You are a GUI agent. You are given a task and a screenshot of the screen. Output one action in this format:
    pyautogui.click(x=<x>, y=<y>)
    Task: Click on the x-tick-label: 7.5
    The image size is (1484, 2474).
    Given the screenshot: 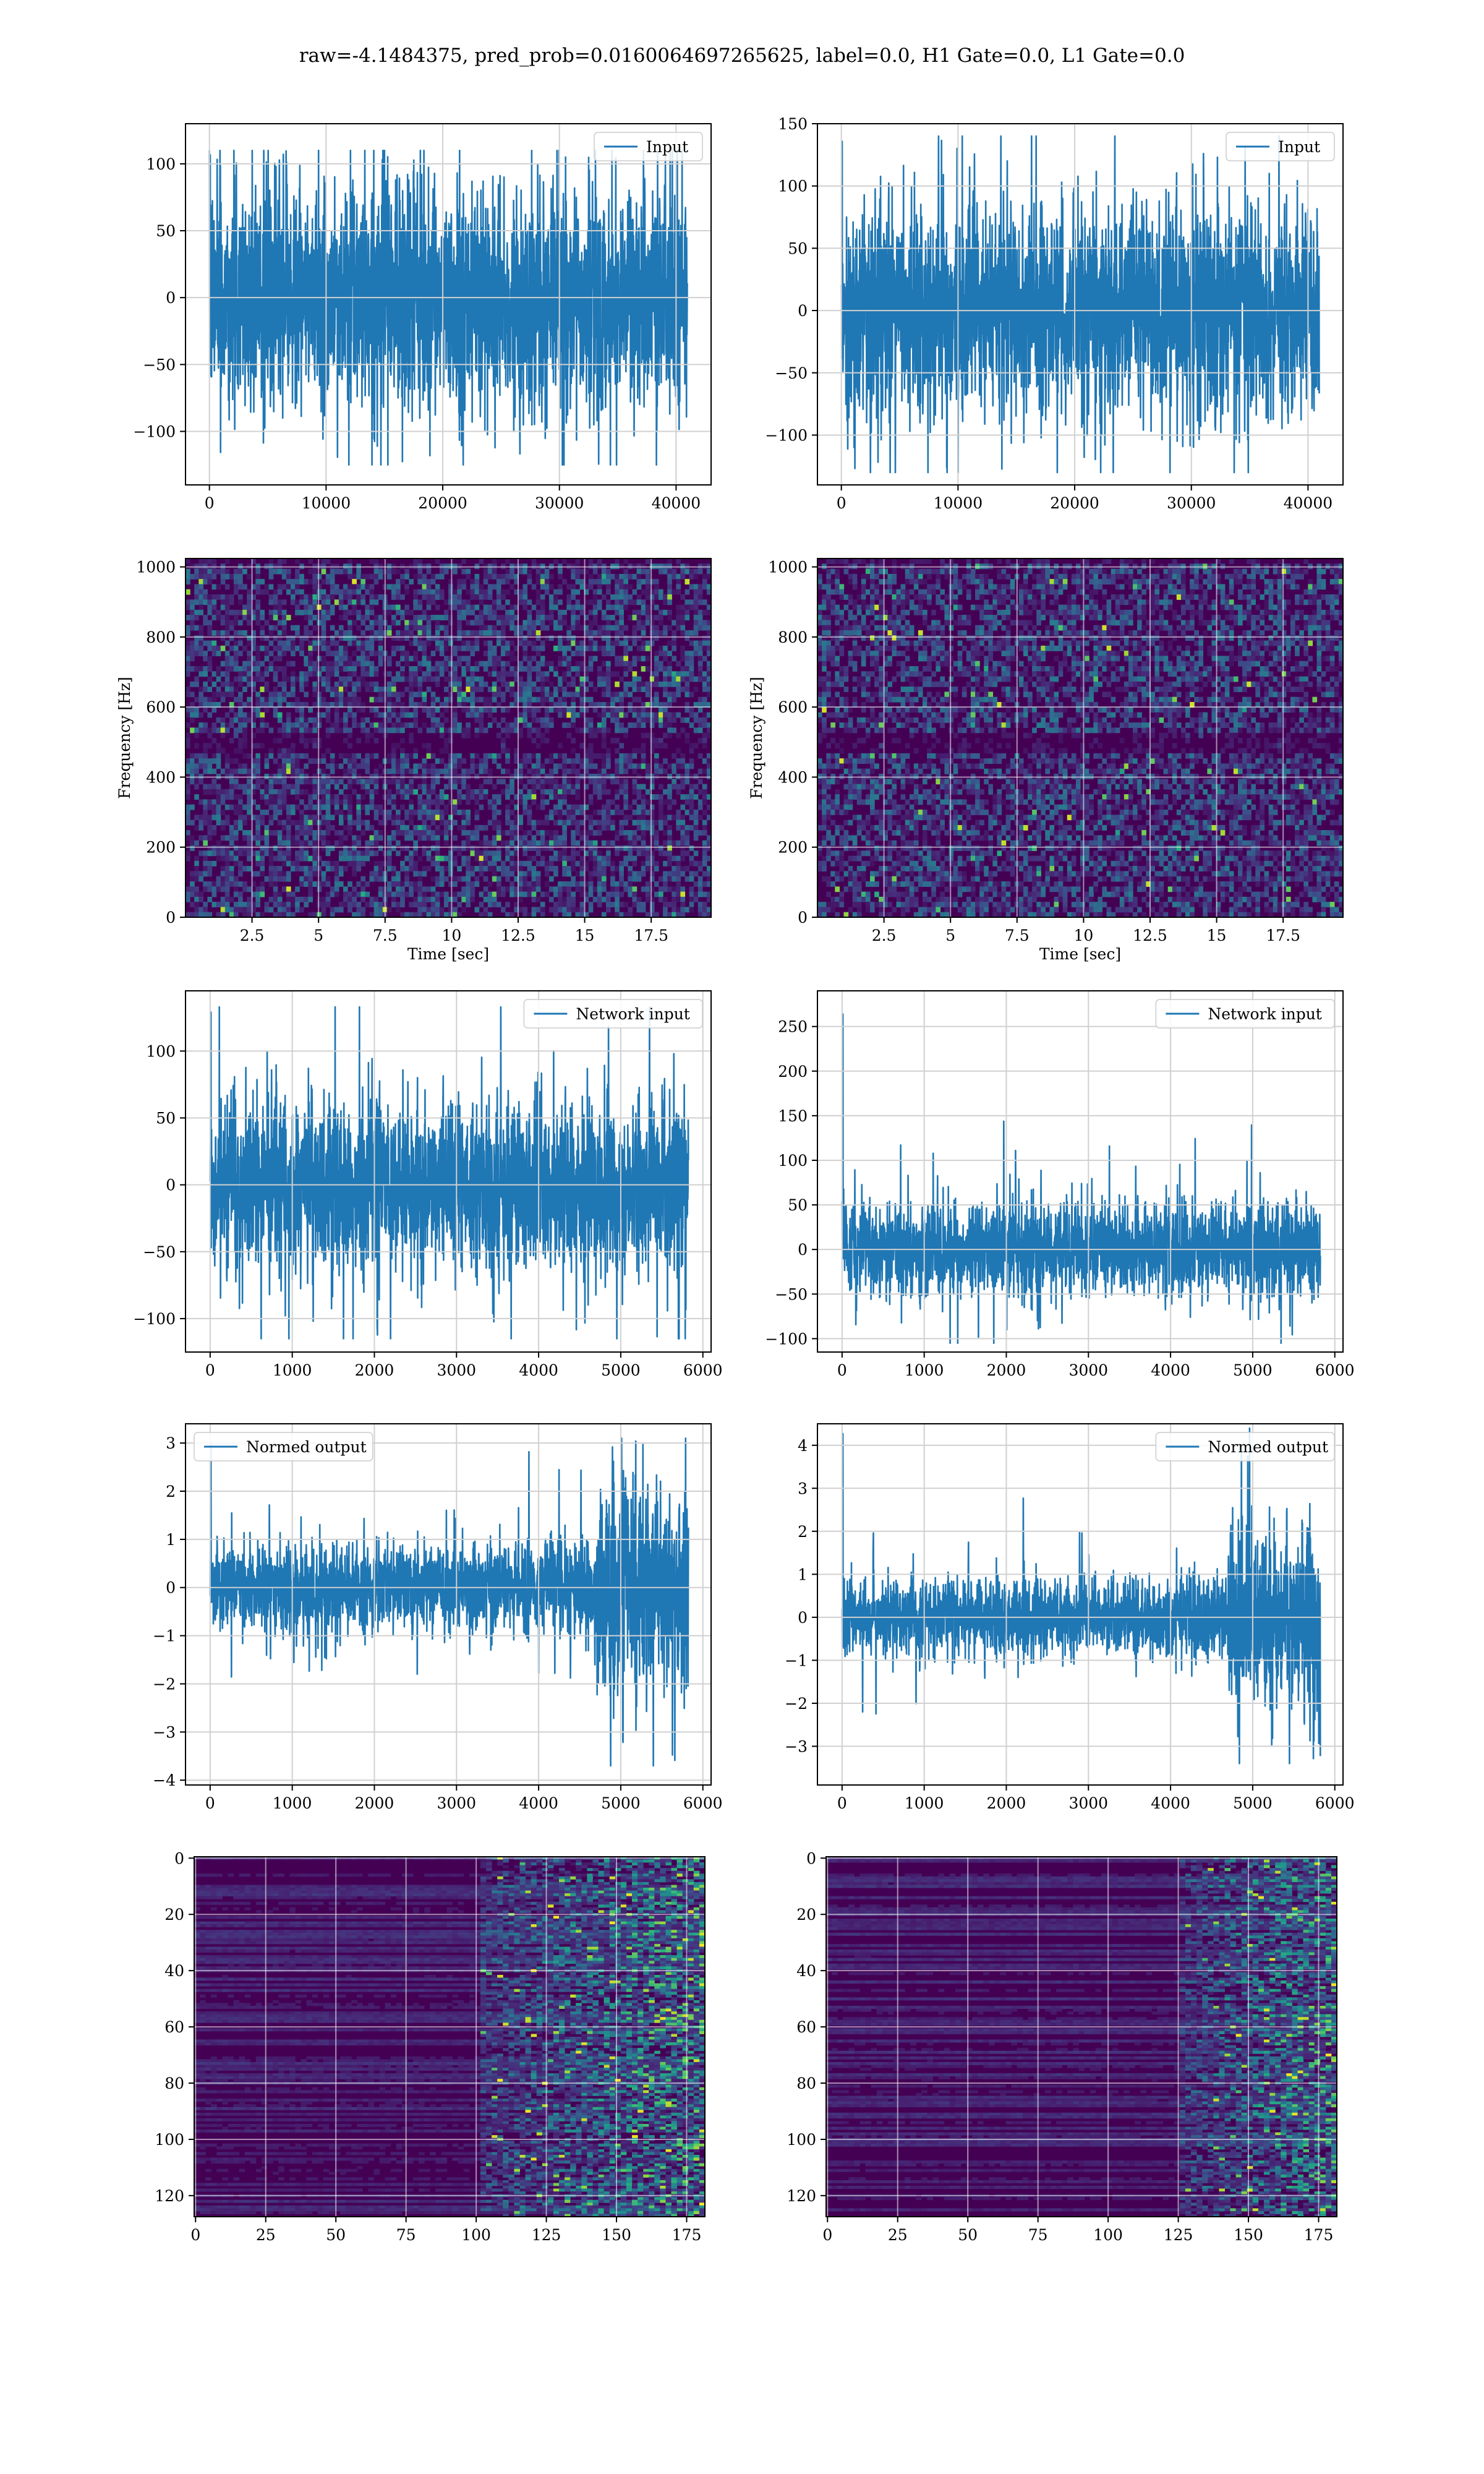 What is the action you would take?
    pyautogui.click(x=385, y=936)
    